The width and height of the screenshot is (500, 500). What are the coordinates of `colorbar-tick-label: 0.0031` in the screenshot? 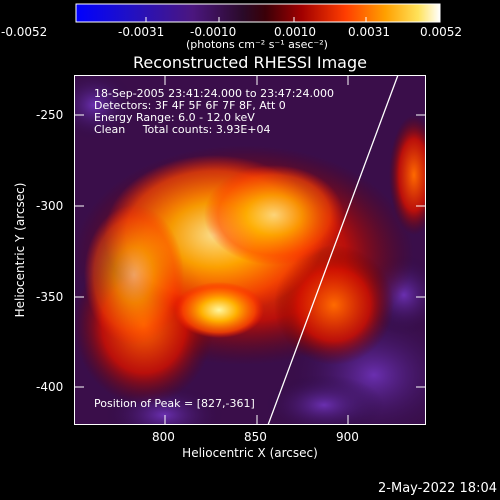 It's located at (369, 32).